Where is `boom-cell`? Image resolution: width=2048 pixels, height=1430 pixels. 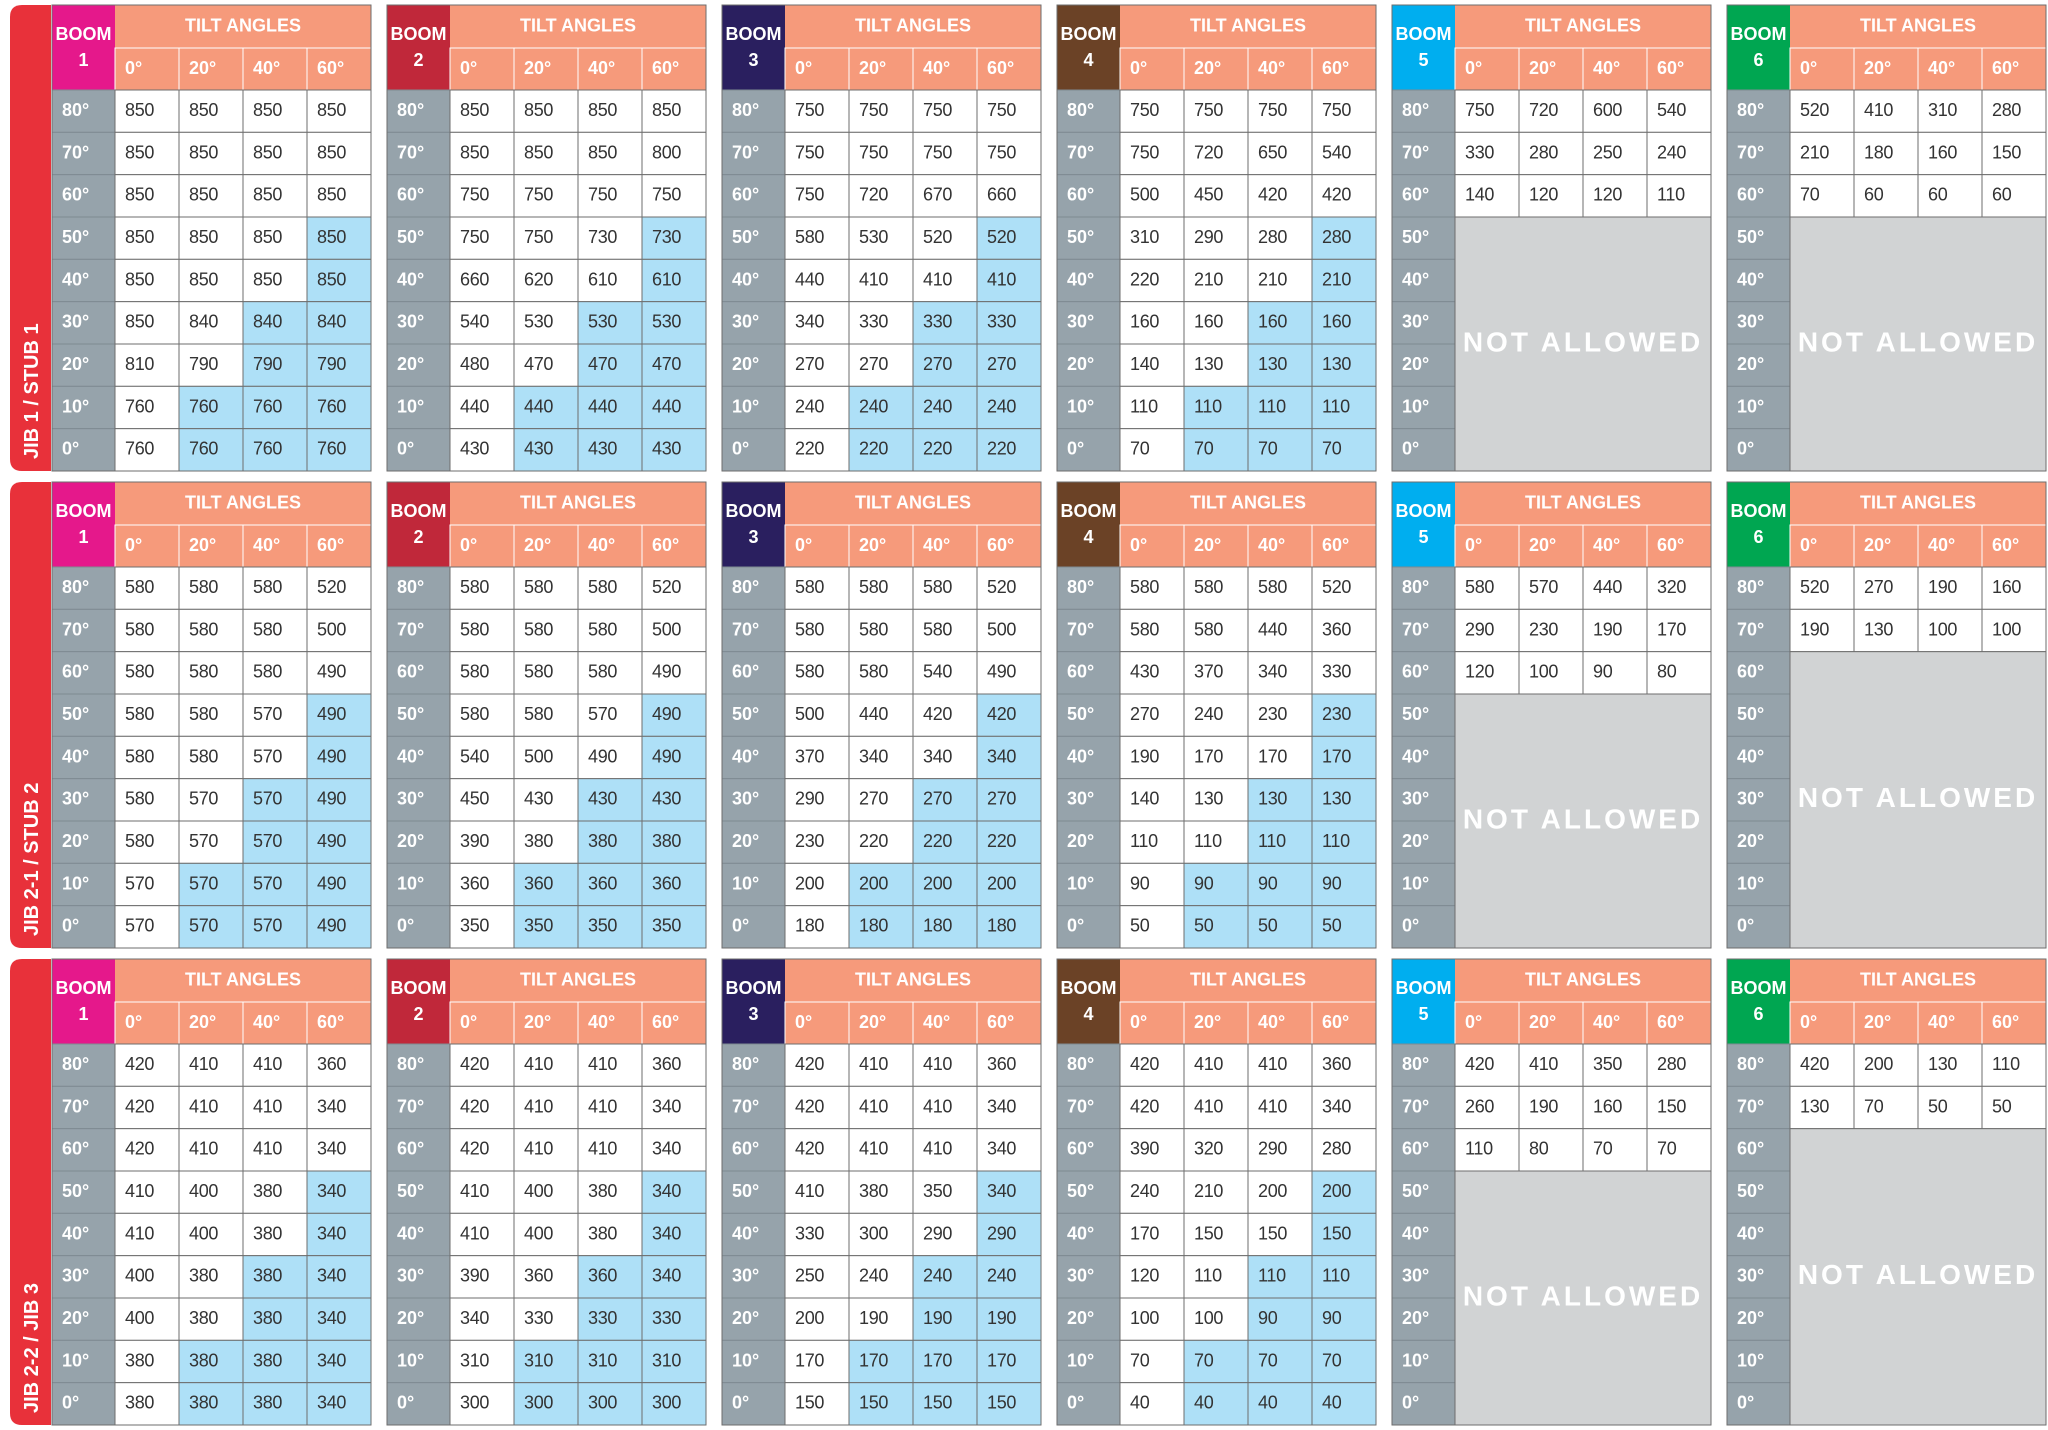 boom-cell is located at coordinates (1088, 524).